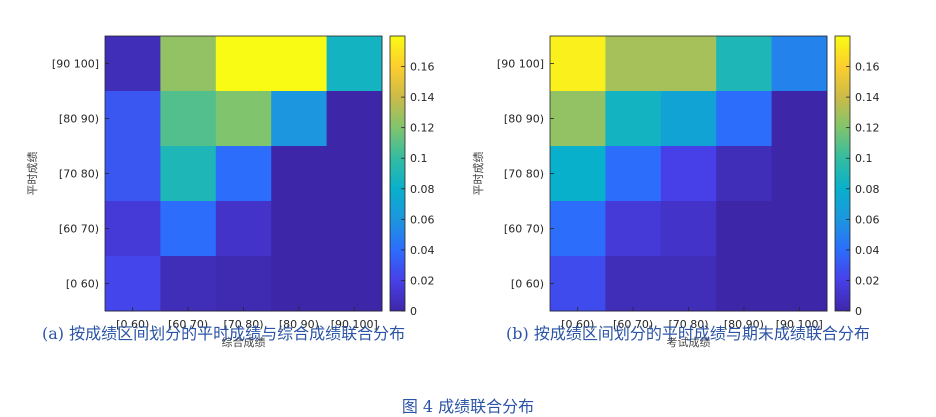 This screenshot has width=936, height=417. What do you see at coordinates (244, 342) in the screenshot?
I see `x-axis-label: 综合成绩` at bounding box center [244, 342].